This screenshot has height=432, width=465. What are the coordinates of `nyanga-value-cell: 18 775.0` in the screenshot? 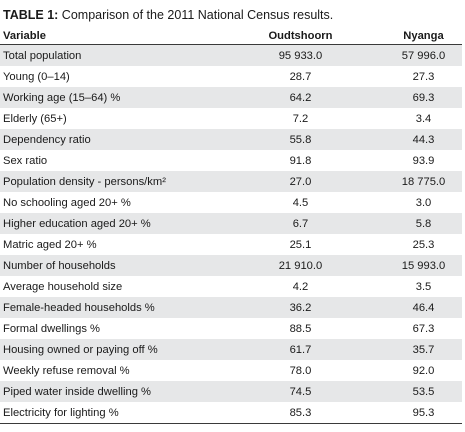 It's located at (416, 181).